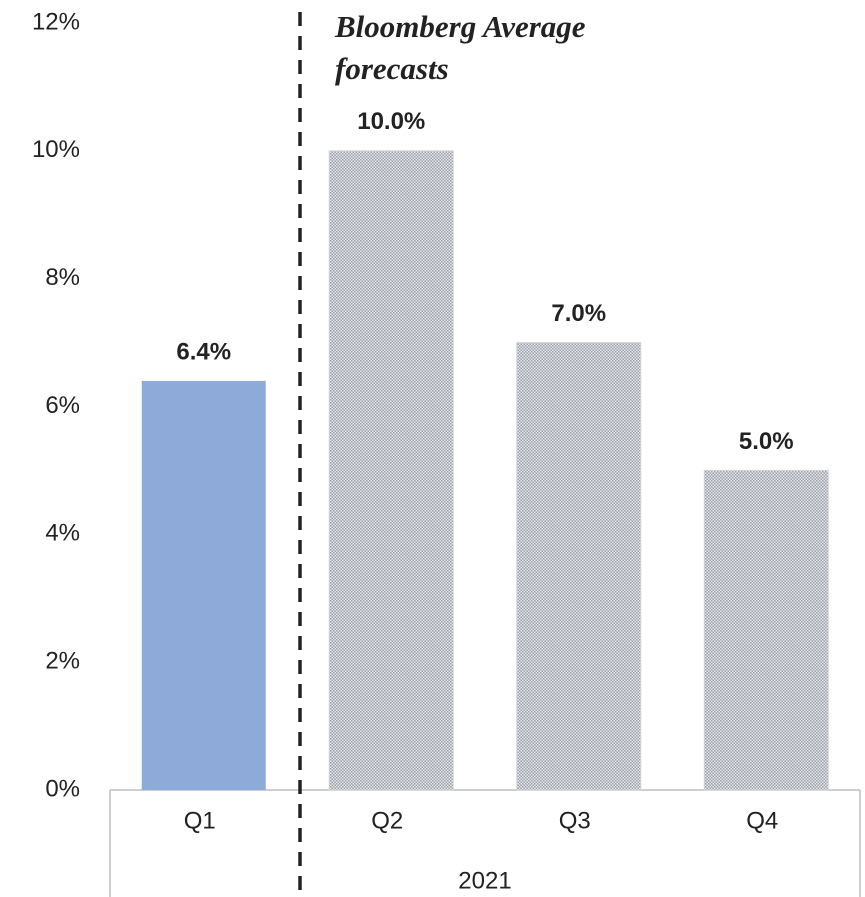  What do you see at coordinates (62, 661) in the screenshot?
I see `y-tick-label: 2%` at bounding box center [62, 661].